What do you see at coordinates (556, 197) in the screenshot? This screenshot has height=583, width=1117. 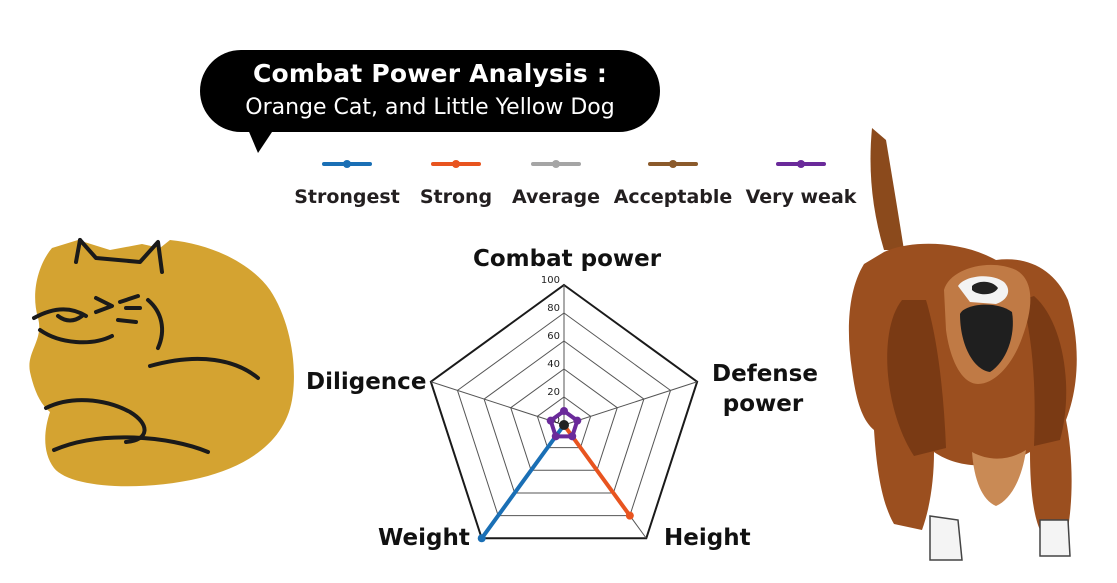 I see `legend-label-average: Average` at bounding box center [556, 197].